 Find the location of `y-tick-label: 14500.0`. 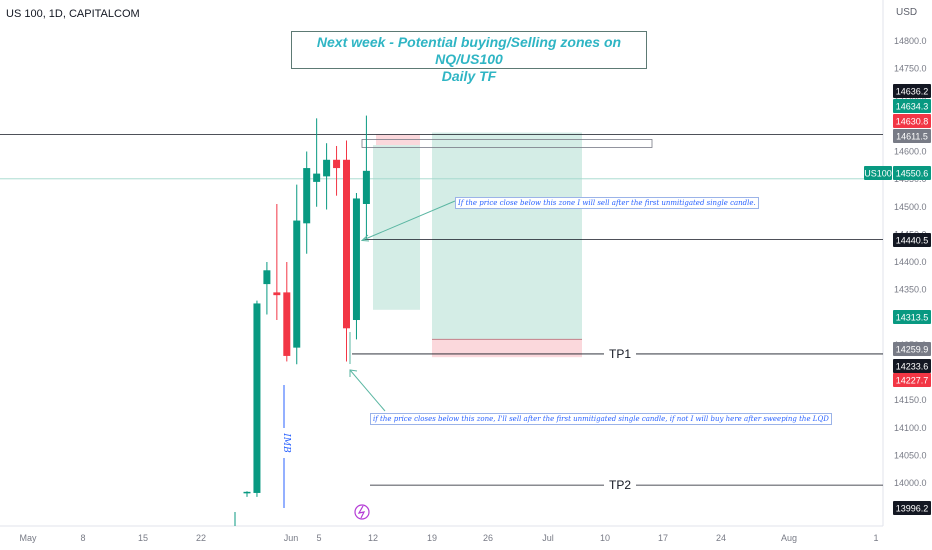

y-tick-label: 14500.0 is located at coordinates (910, 207).